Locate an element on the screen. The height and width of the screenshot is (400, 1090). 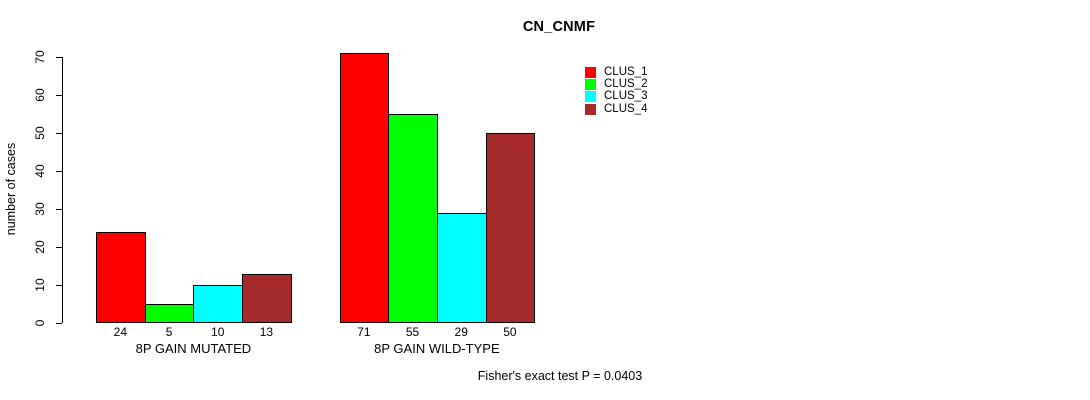
y-axis-tick-label: 50 is located at coordinates (40, 133).